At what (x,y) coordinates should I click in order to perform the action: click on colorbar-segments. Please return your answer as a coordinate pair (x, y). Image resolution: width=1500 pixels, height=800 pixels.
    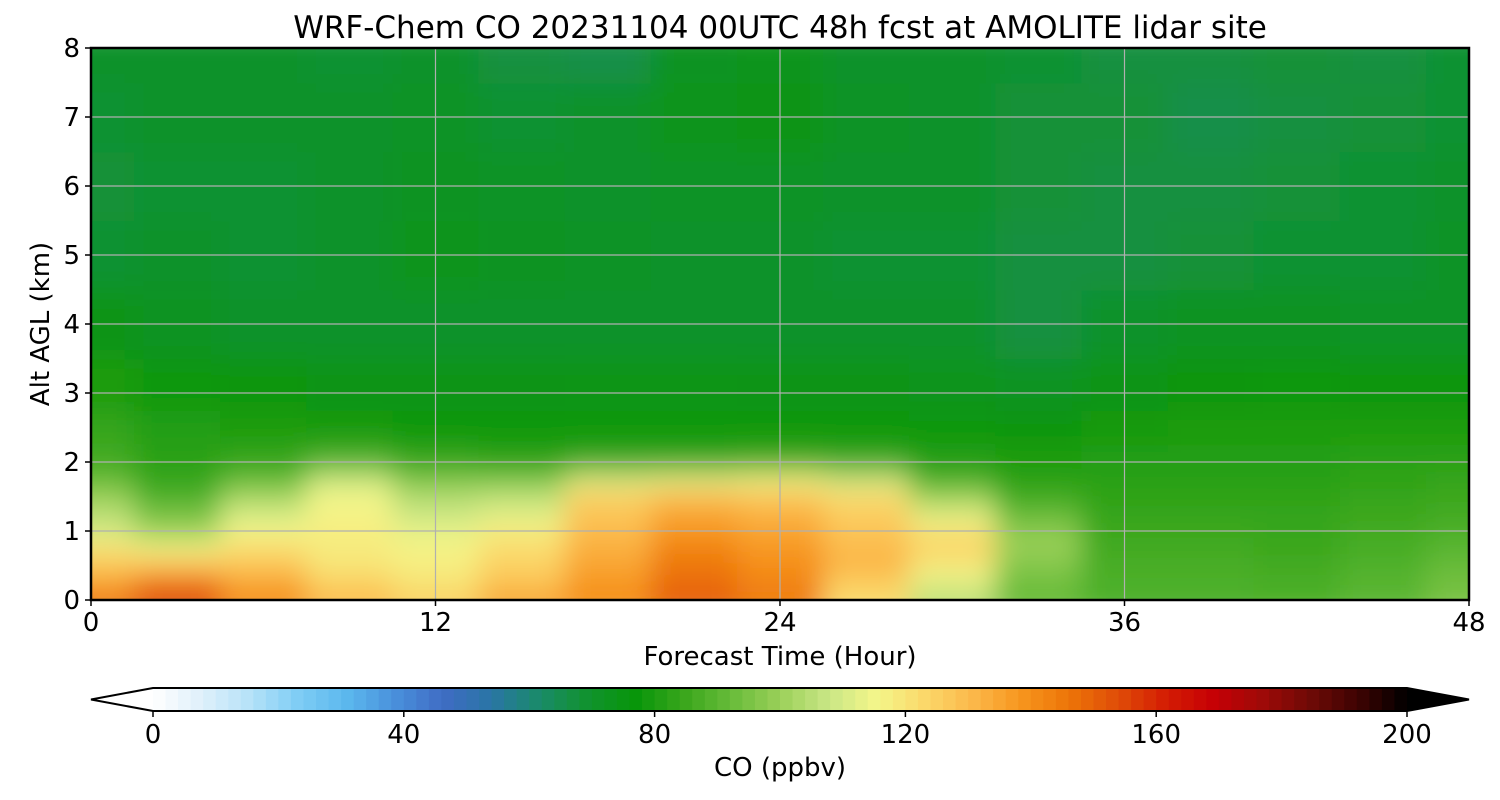
    Looking at the image, I should click on (780, 699).